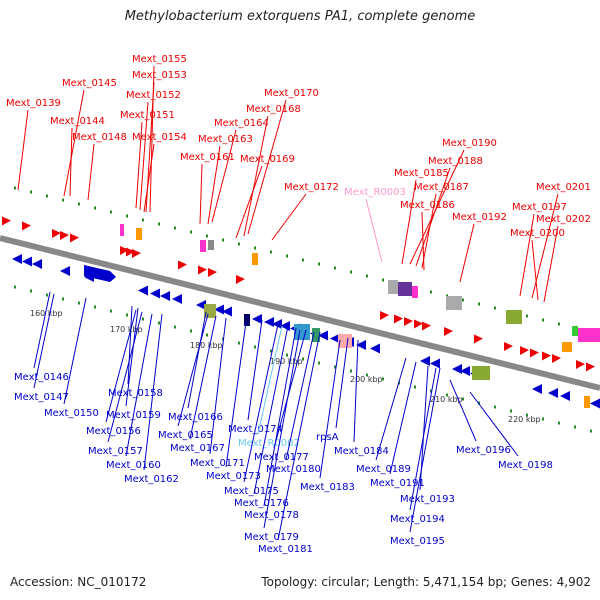  I want to click on lower-gene-label: Mext_0194, so click(417, 519).